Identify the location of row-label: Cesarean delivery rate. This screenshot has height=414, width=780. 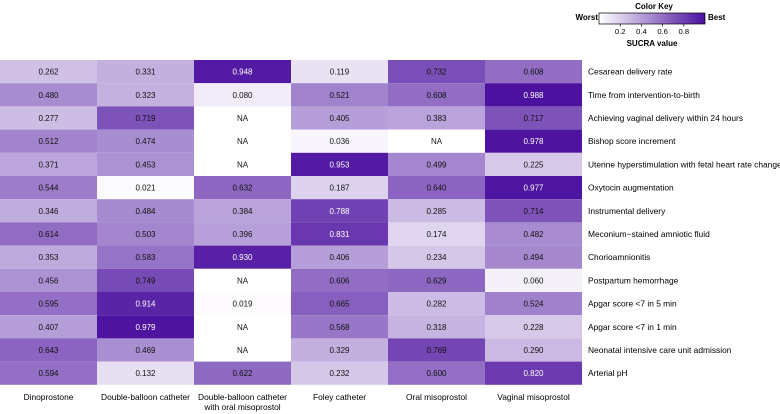
(630, 72).